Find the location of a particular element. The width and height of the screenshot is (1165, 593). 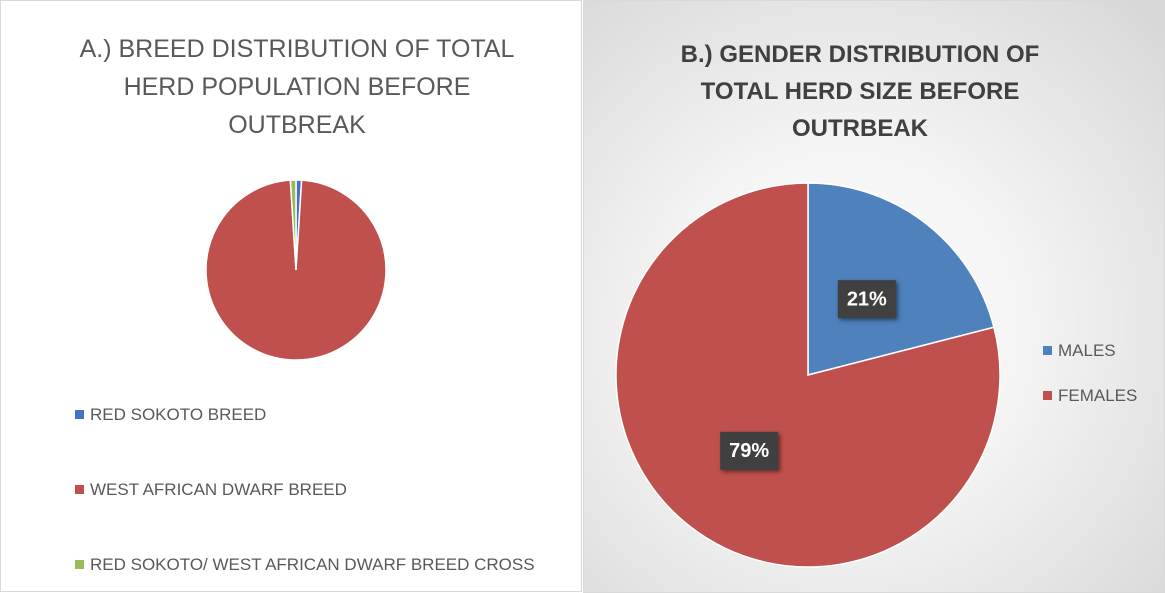

legend-item: RED SOKOTO BREED is located at coordinates (310, 415).